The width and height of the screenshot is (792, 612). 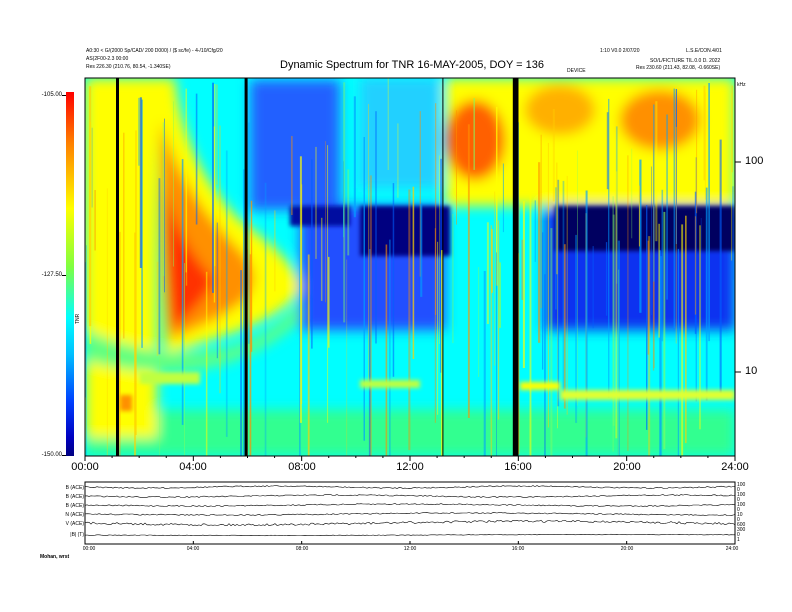 I want to click on low-freq-band, so click(x=410, y=433).